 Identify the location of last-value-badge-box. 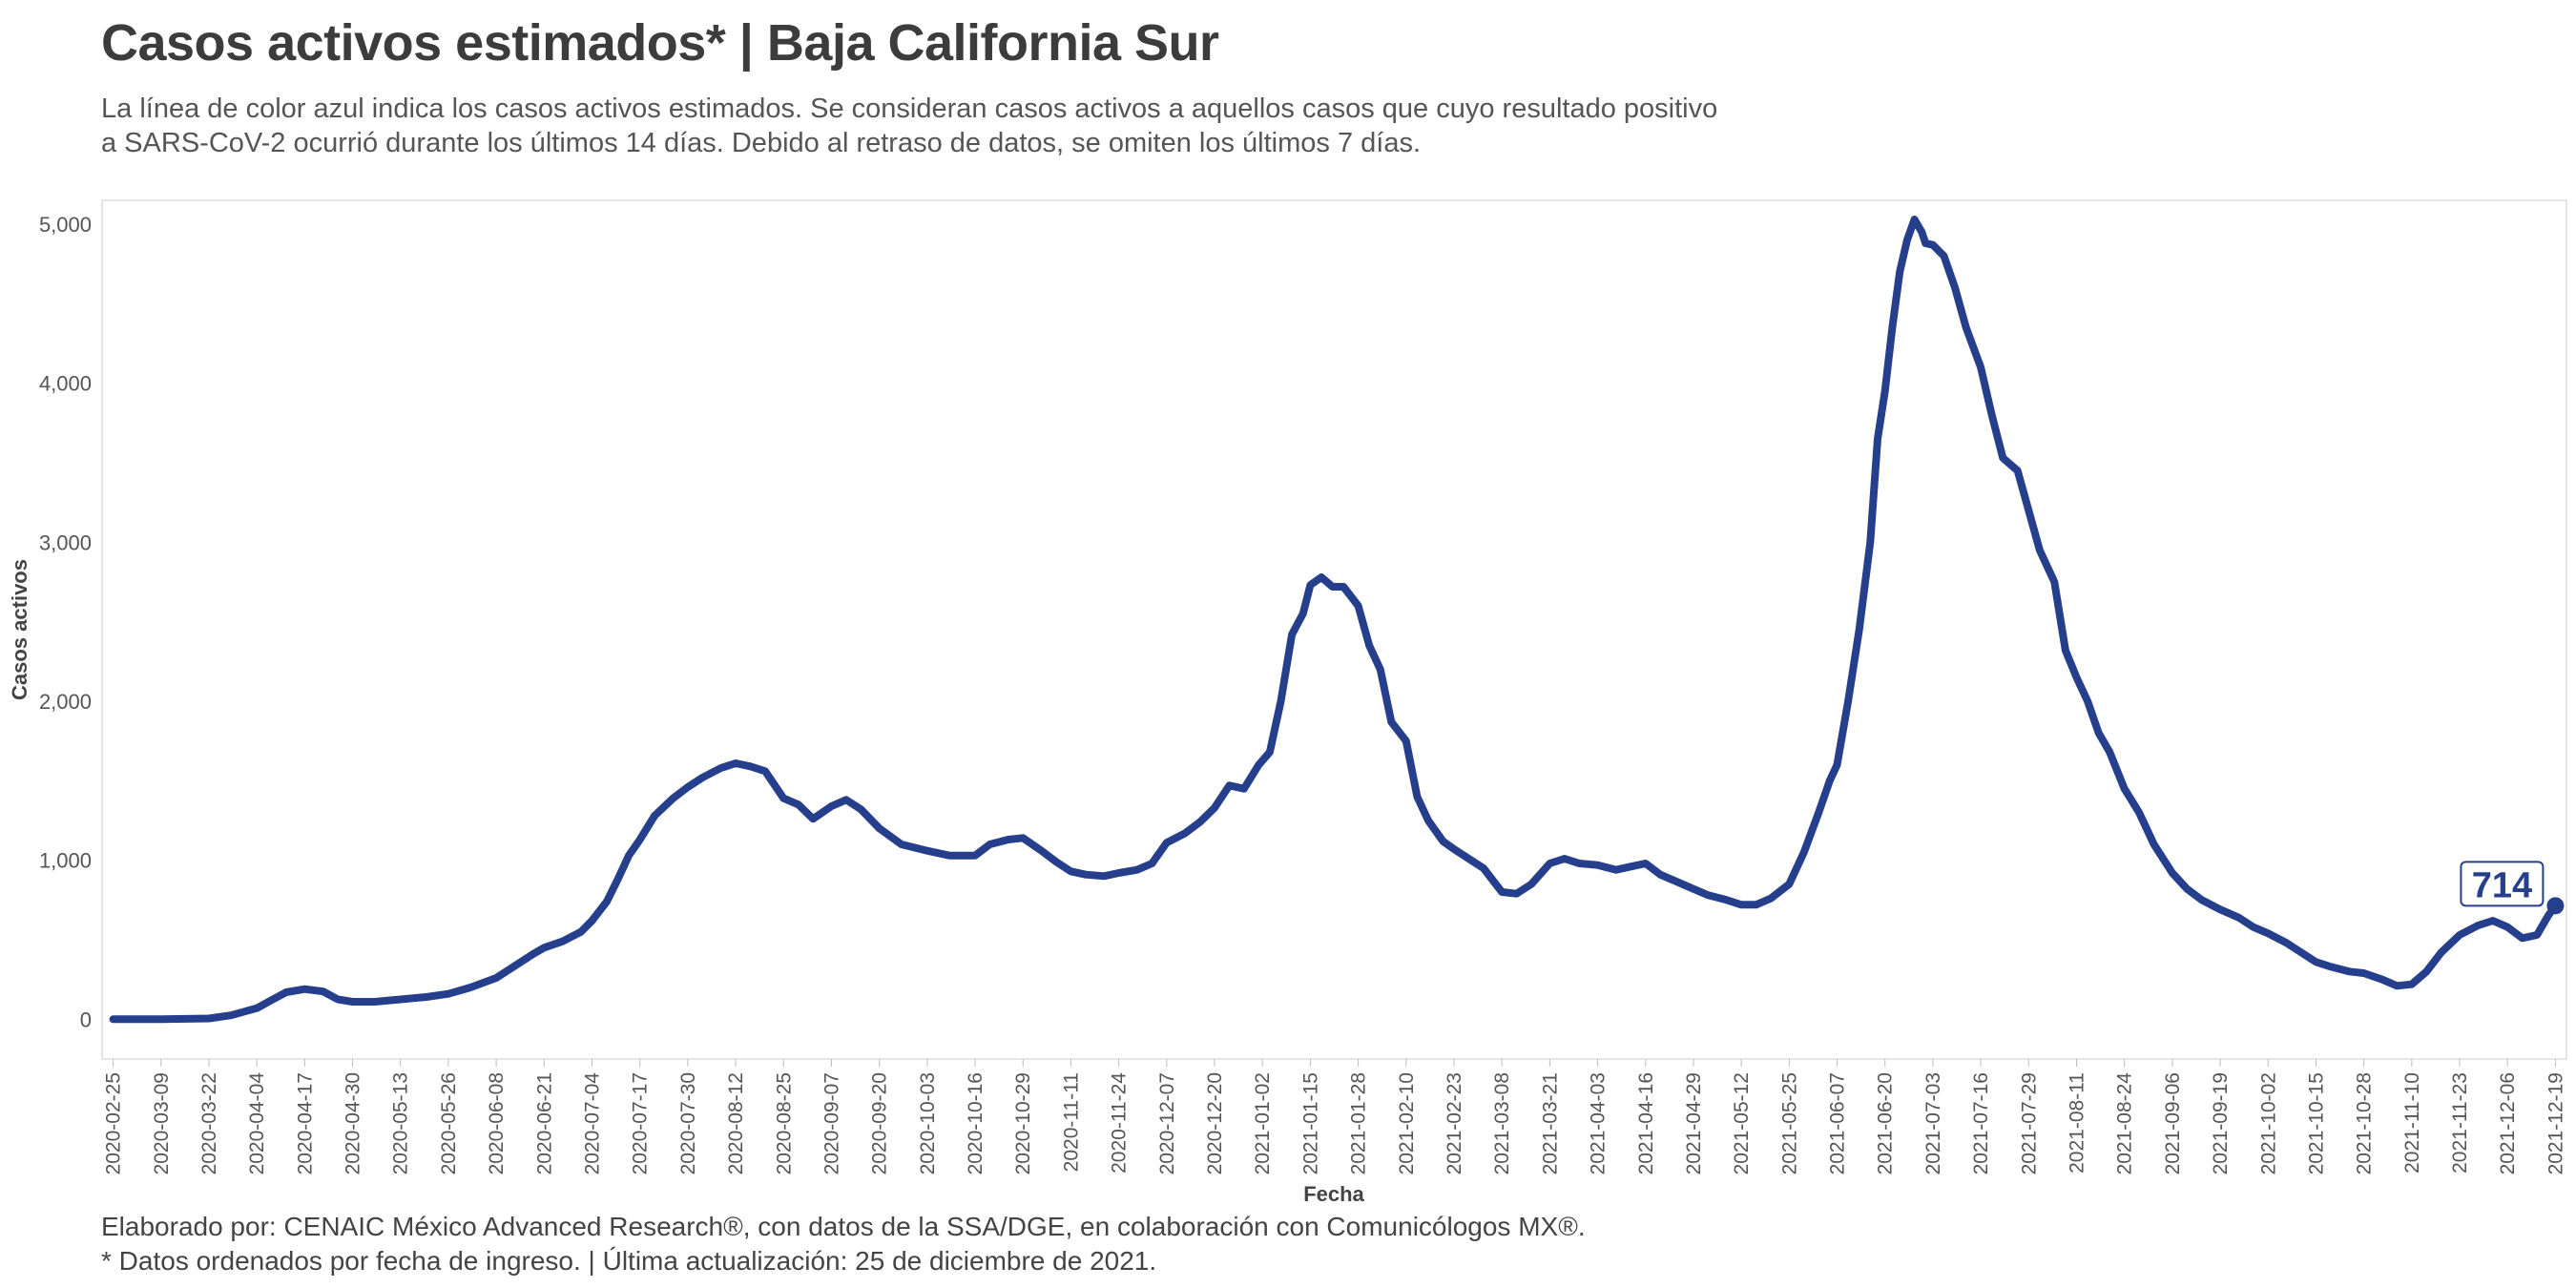
(2502, 884).